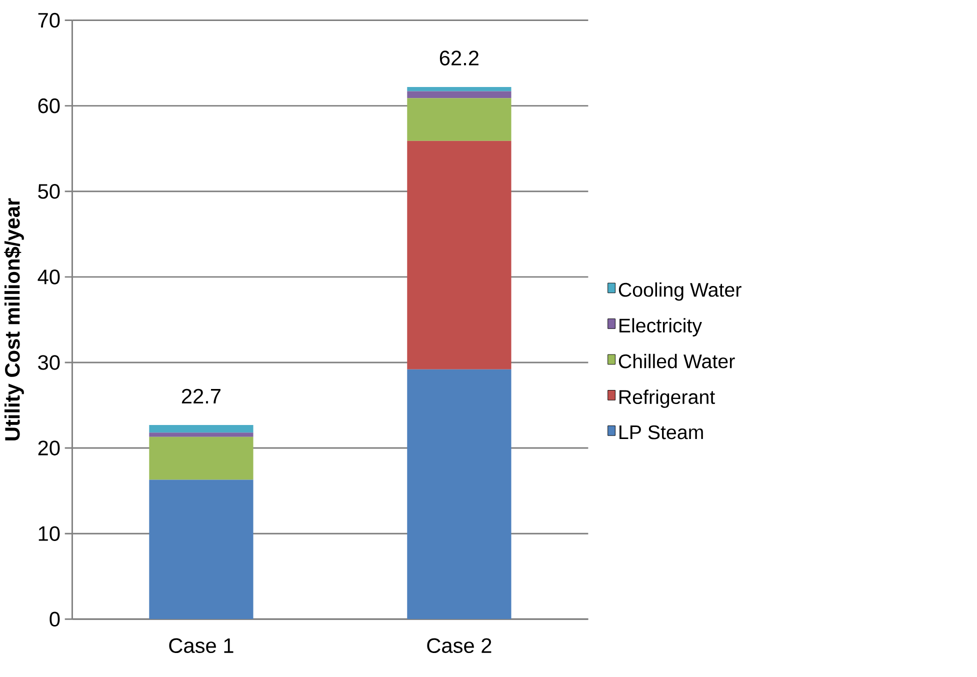  Describe the element at coordinates (49, 191) in the screenshot. I see `y-tick-label: 50` at that location.